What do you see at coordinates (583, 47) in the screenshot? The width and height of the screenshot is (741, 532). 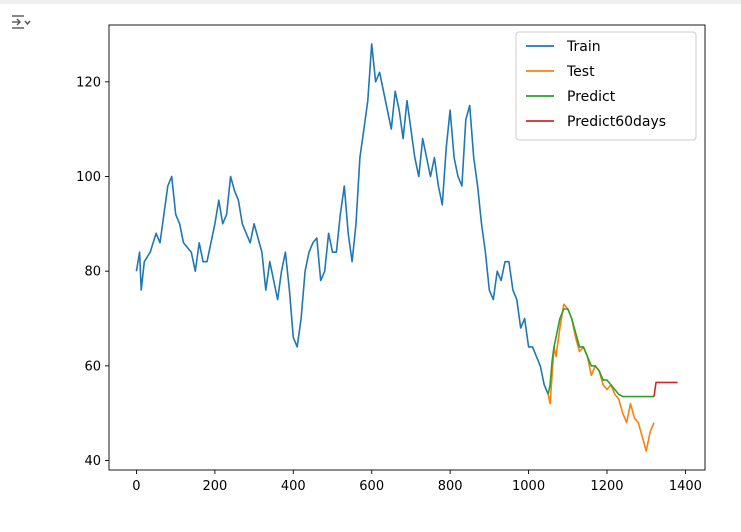 I see `legend-label-train: Train` at bounding box center [583, 47].